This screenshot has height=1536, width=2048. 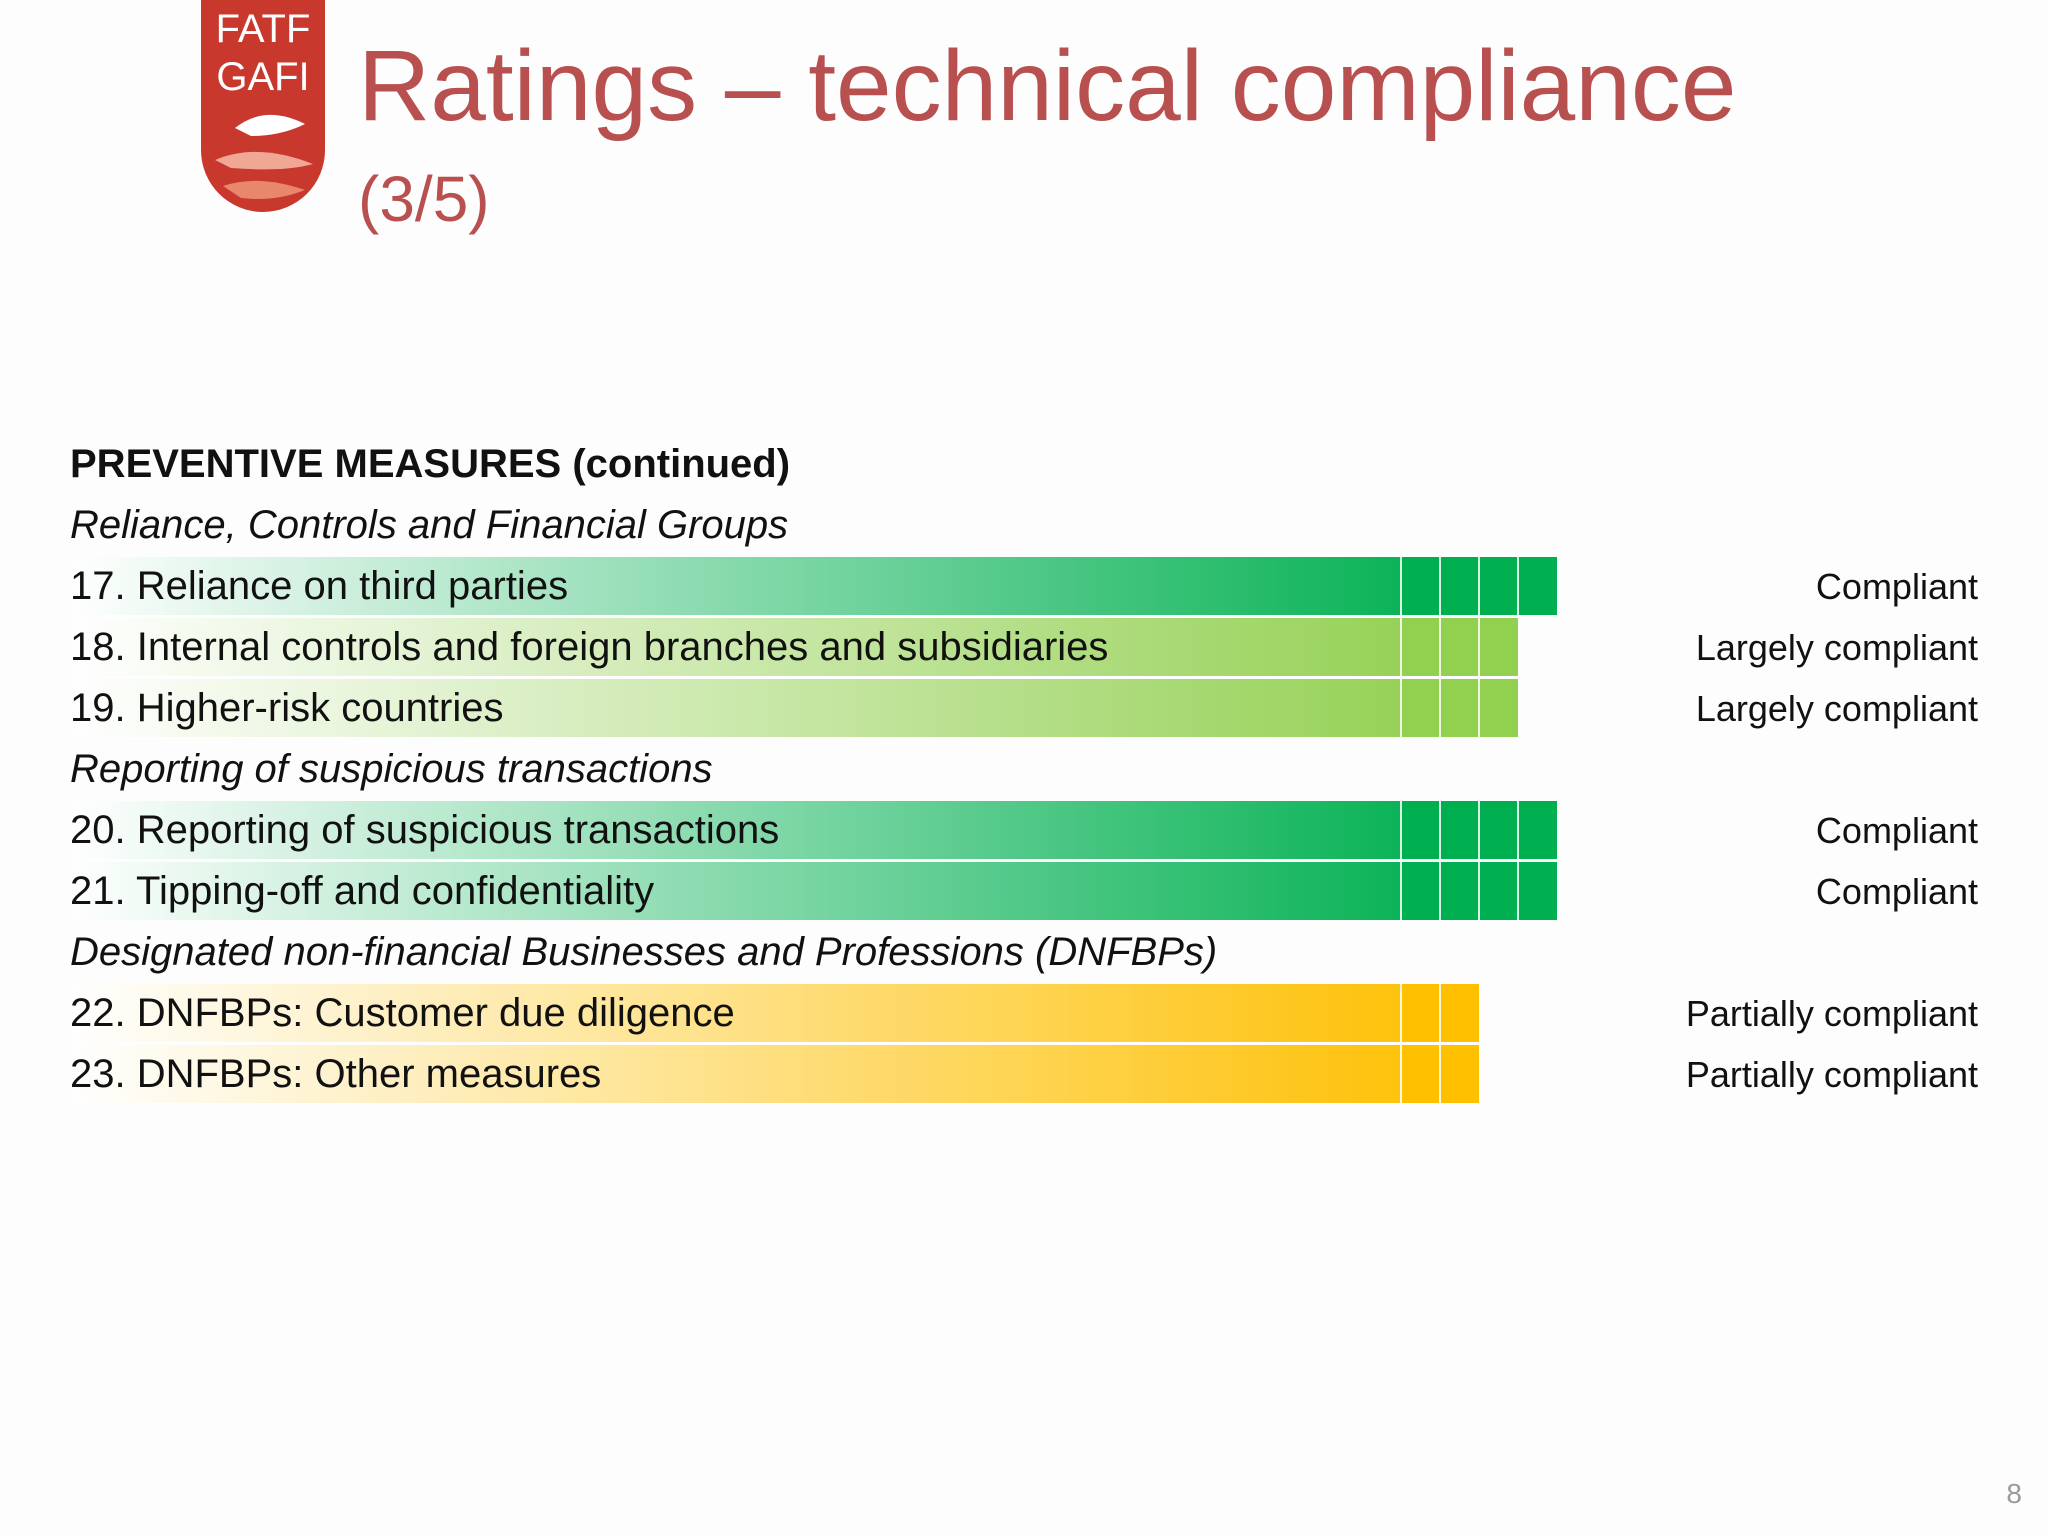 I want to click on section-subheading: Reliance, Controls and Financial Groups, so click(x=1024, y=525).